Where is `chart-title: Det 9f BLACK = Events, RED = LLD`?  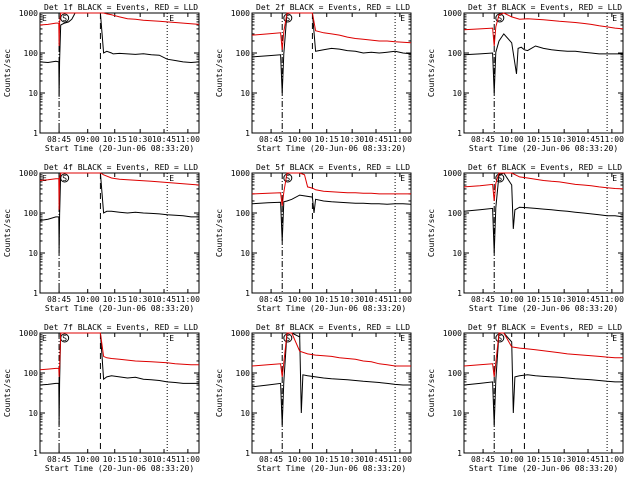
chart-title: Det 9f BLACK = Events, RED = LLD is located at coordinates (545, 327).